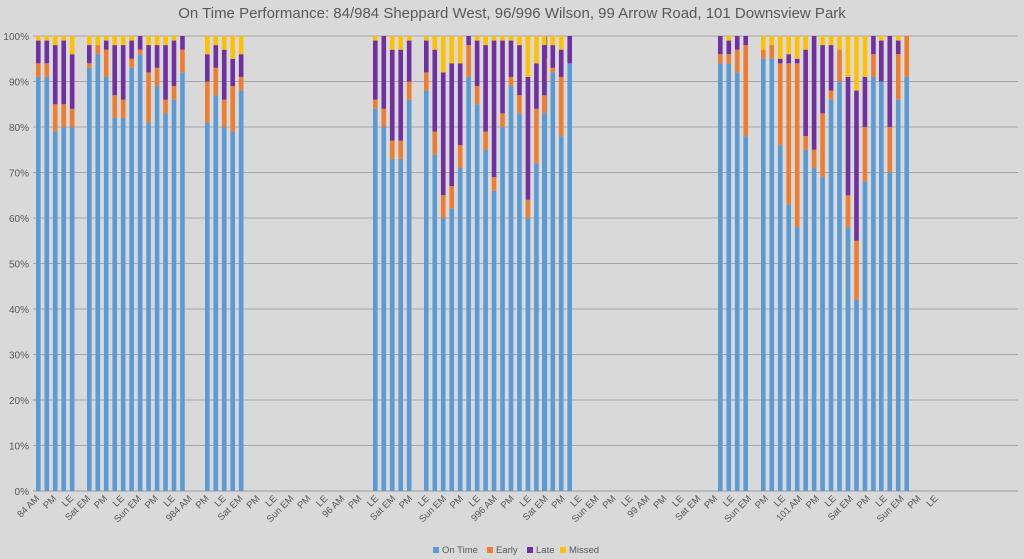 The height and width of the screenshot is (559, 1024). Describe the element at coordinates (584, 550) in the screenshot. I see `legend-label: Missed` at that location.